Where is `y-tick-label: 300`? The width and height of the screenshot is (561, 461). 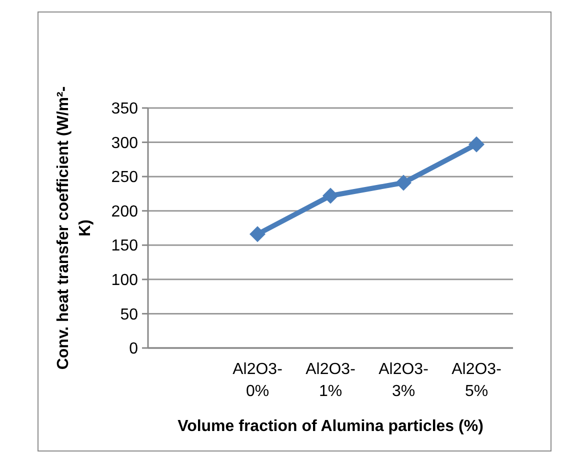 y-tick-label: 300 is located at coordinates (124, 143).